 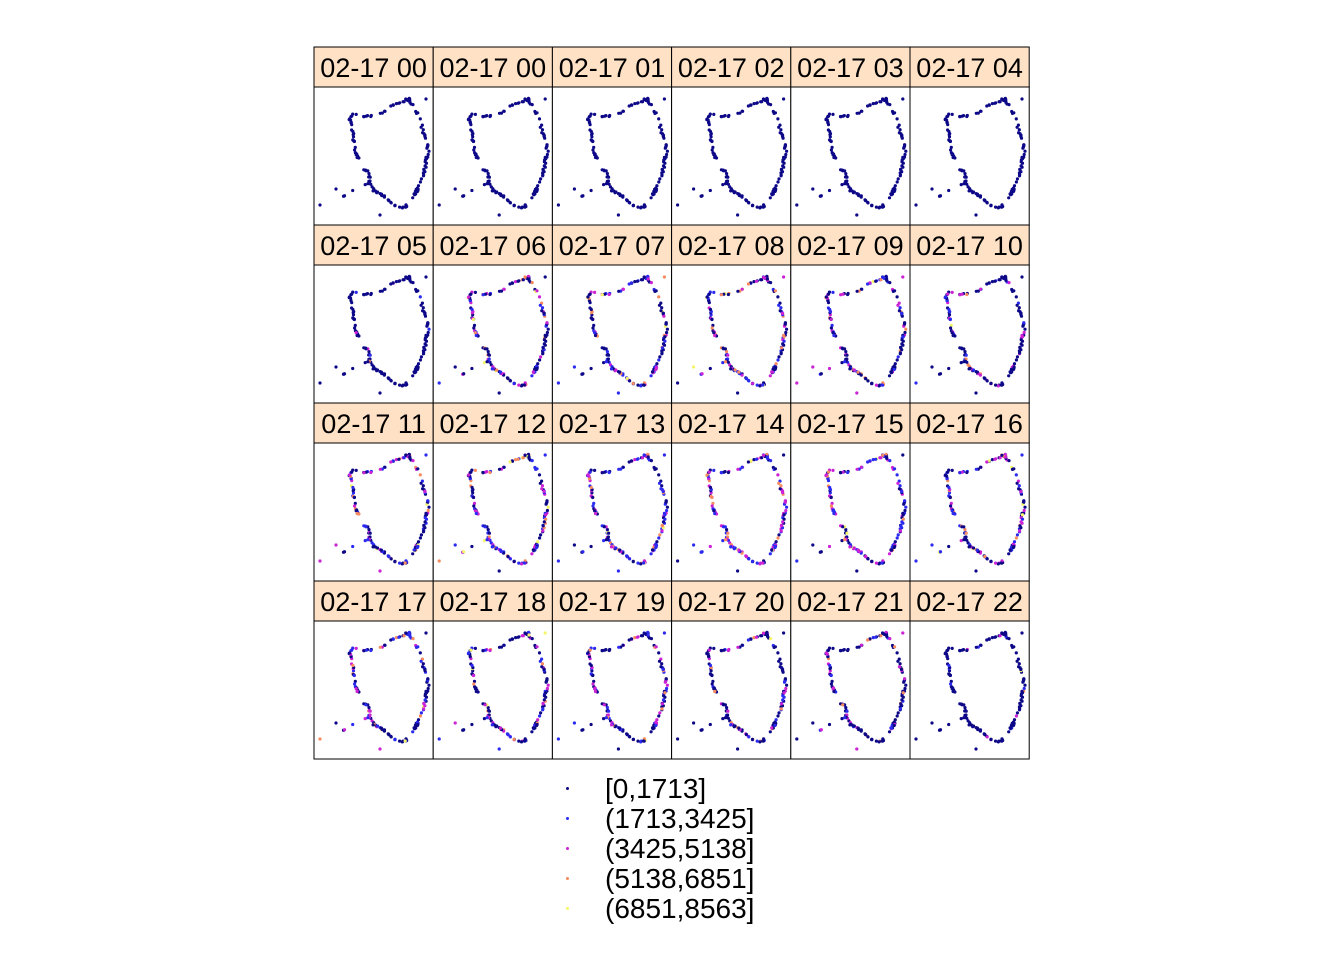 What do you see at coordinates (612, 68) in the screenshot?
I see `panel-label: 02-17 01` at bounding box center [612, 68].